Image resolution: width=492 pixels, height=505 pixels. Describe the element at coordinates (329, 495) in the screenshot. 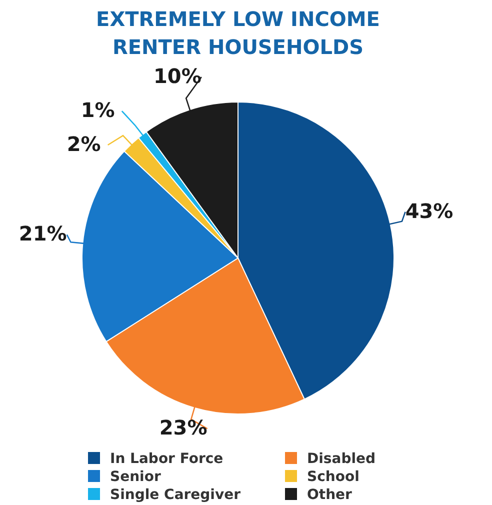

I see `legend-label: Other` at that location.